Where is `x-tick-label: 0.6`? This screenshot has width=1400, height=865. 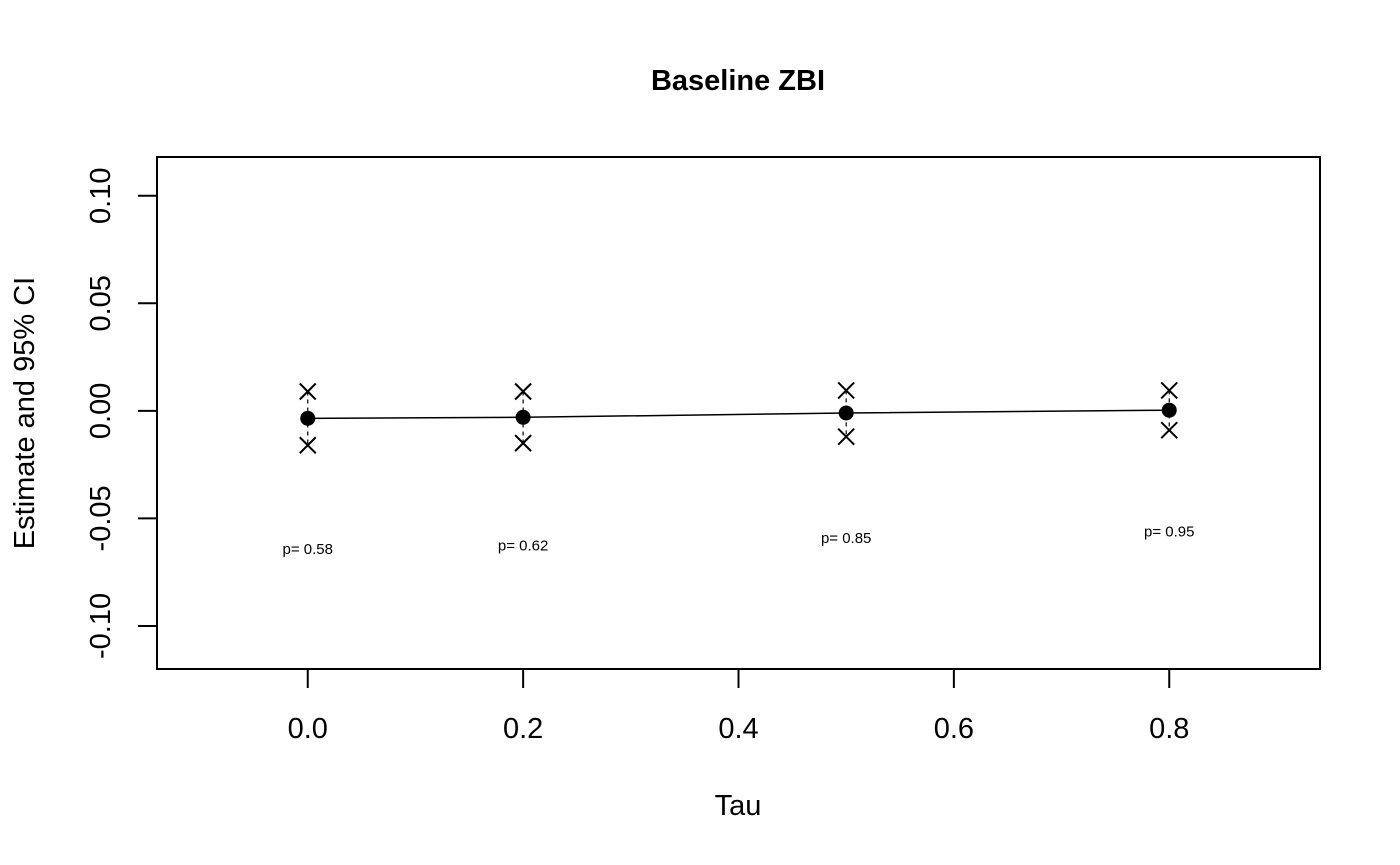 x-tick-label: 0.6 is located at coordinates (954, 729).